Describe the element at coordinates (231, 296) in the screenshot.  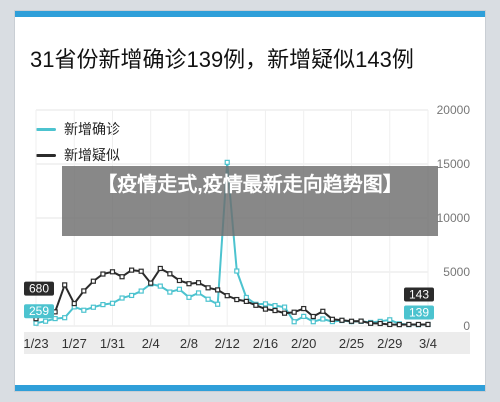
I see `series-line` at that location.